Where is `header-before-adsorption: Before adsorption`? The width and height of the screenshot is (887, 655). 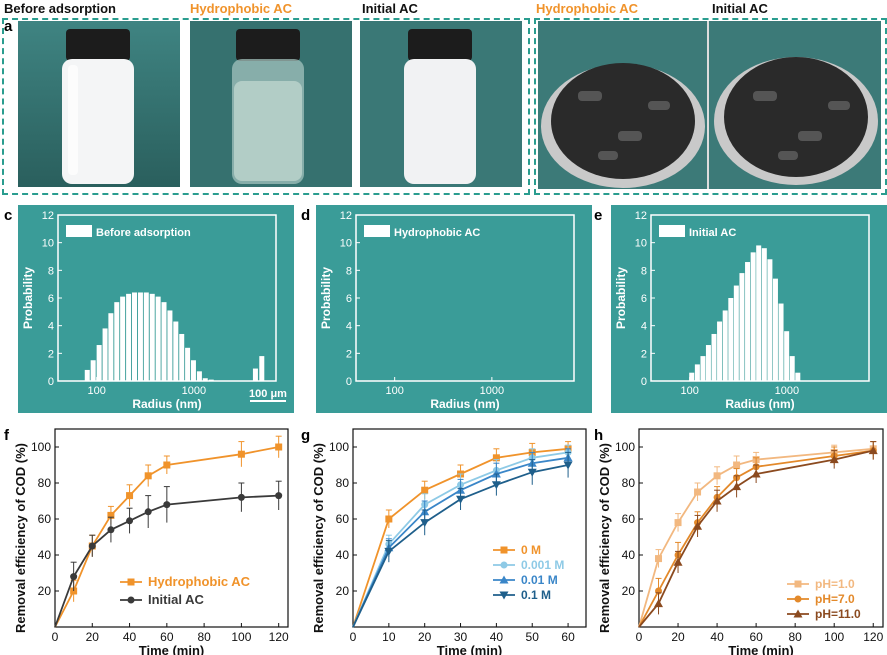 header-before-adsorption: Before adsorption is located at coordinates (60, 8).